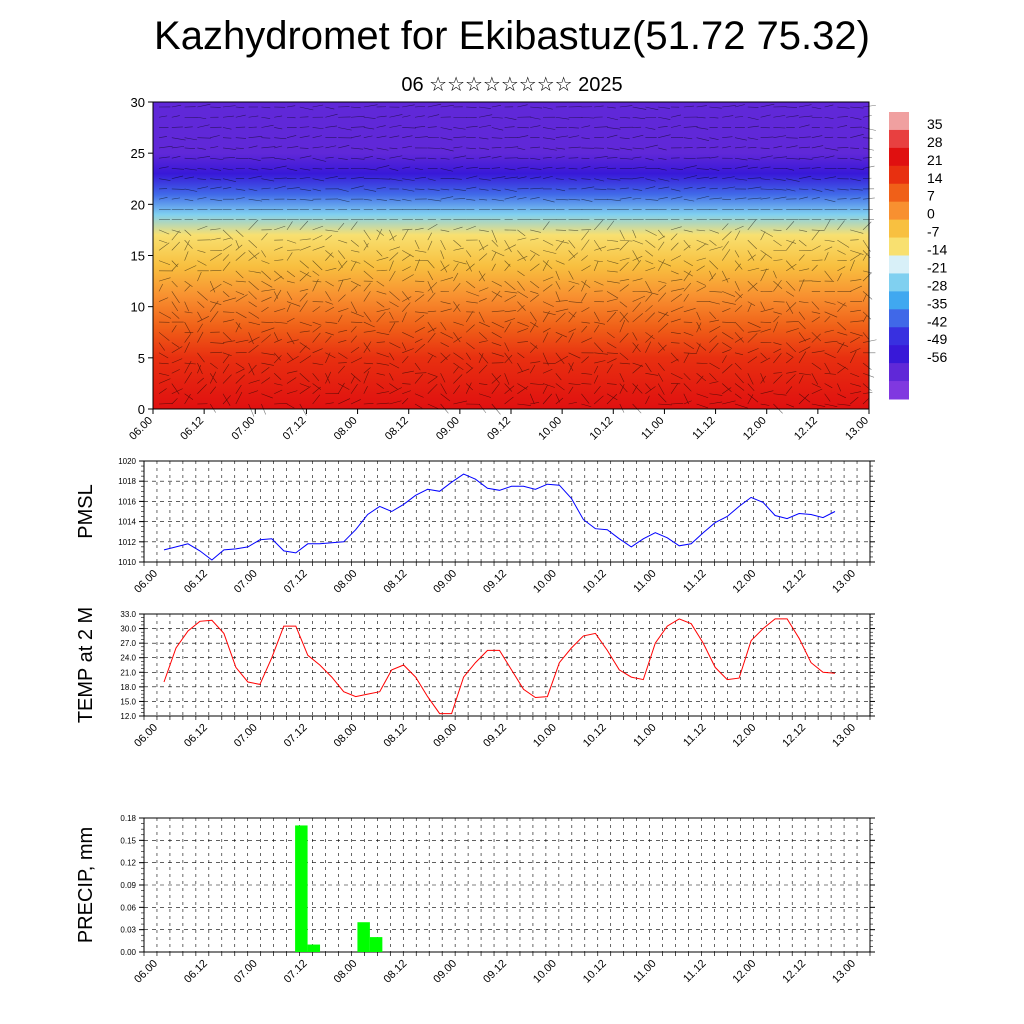 Image resolution: width=1024 pixels, height=1024 pixels. Describe the element at coordinates (86, 511) in the screenshot. I see `y-axis-label: PMSL` at that location.